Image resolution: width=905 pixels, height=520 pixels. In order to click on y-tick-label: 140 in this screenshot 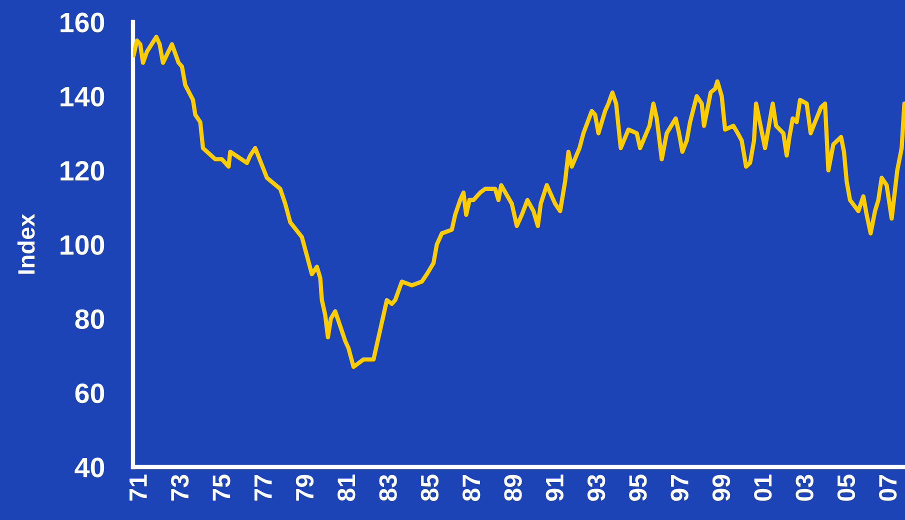, I will do `click(82, 96)`.